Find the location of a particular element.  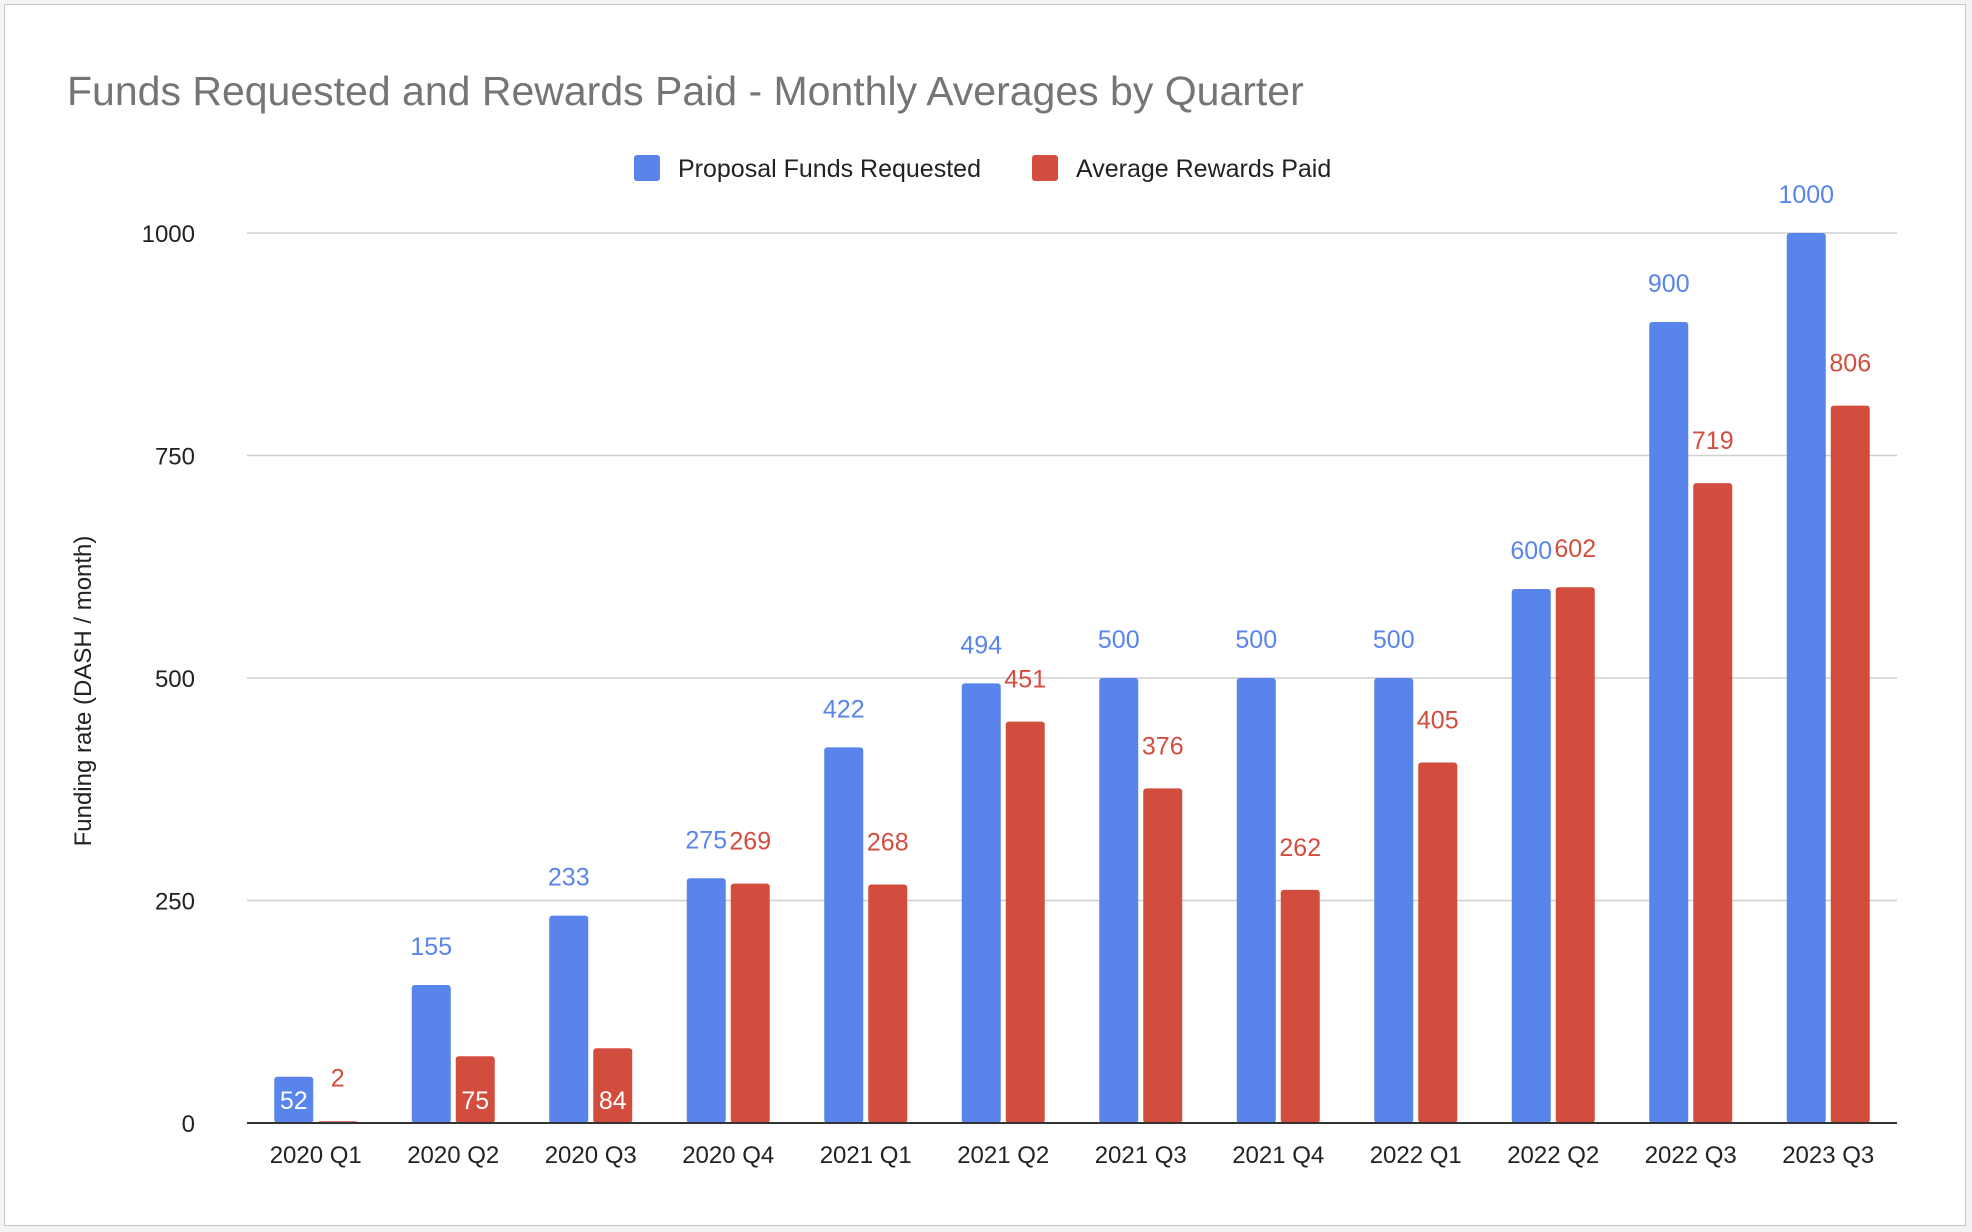

data-label-rewards-paid: 719 is located at coordinates (1713, 441).